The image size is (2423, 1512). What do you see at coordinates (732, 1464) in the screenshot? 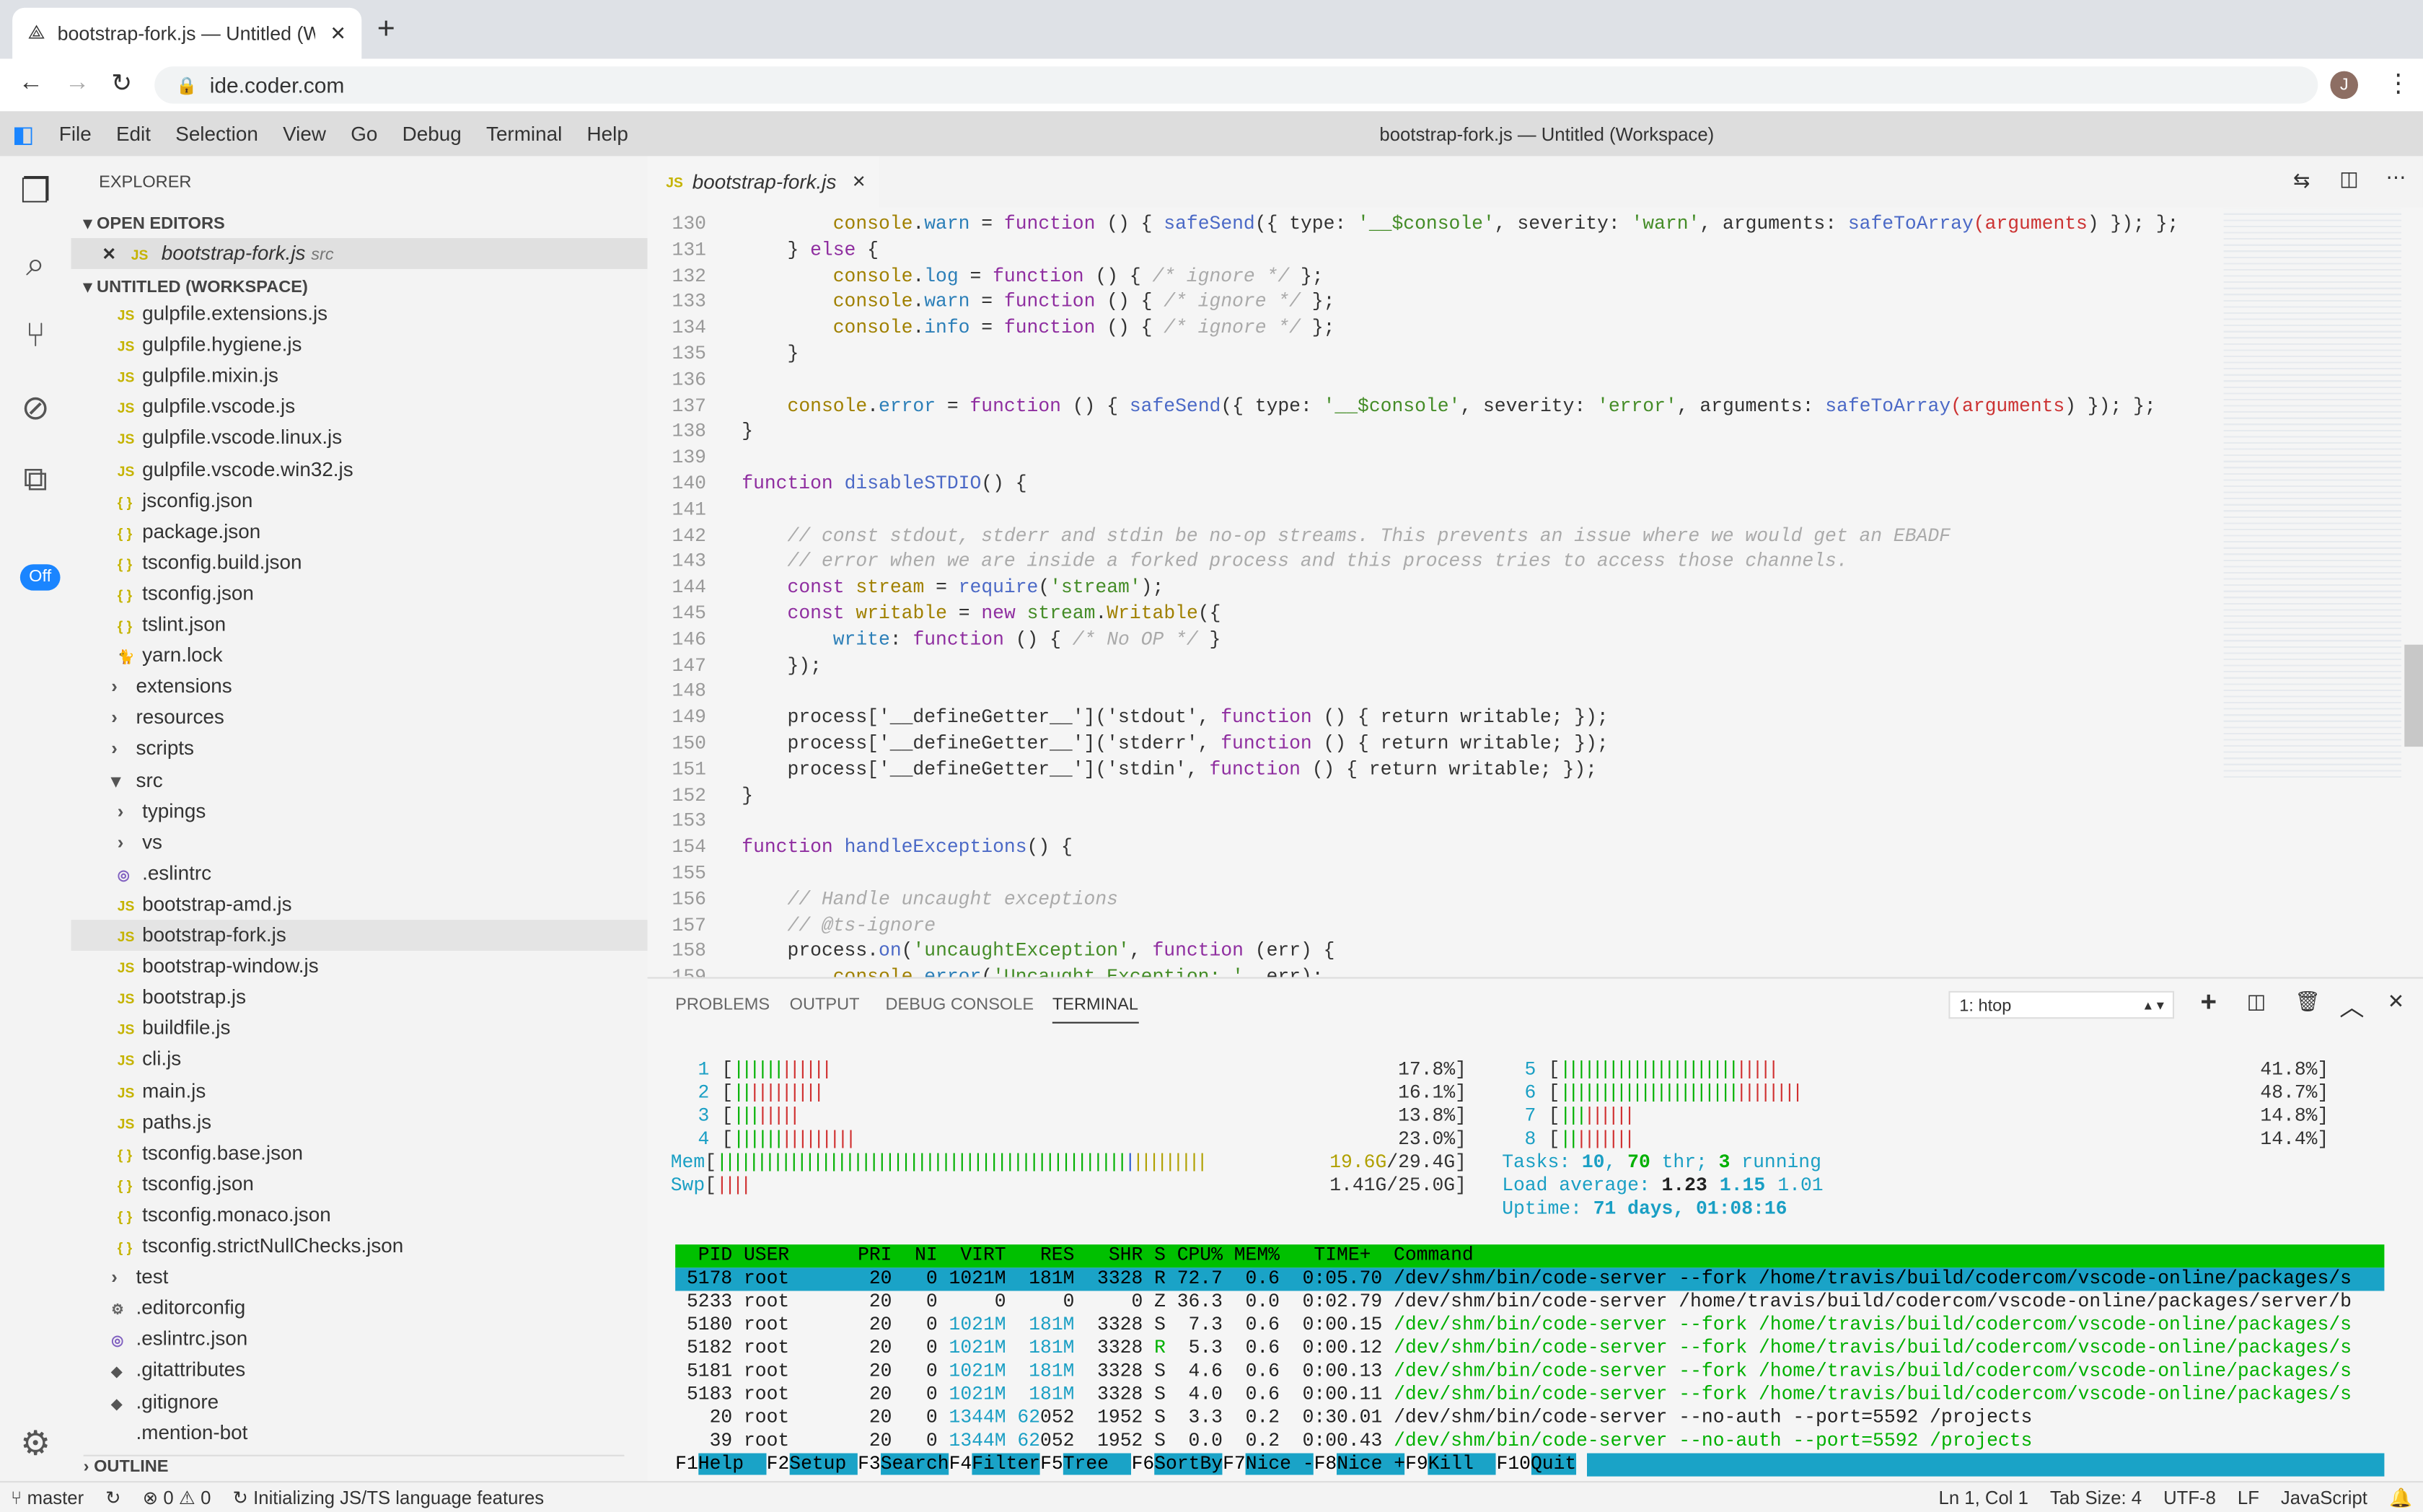
I see `fkey-action-help: Help` at bounding box center [732, 1464].